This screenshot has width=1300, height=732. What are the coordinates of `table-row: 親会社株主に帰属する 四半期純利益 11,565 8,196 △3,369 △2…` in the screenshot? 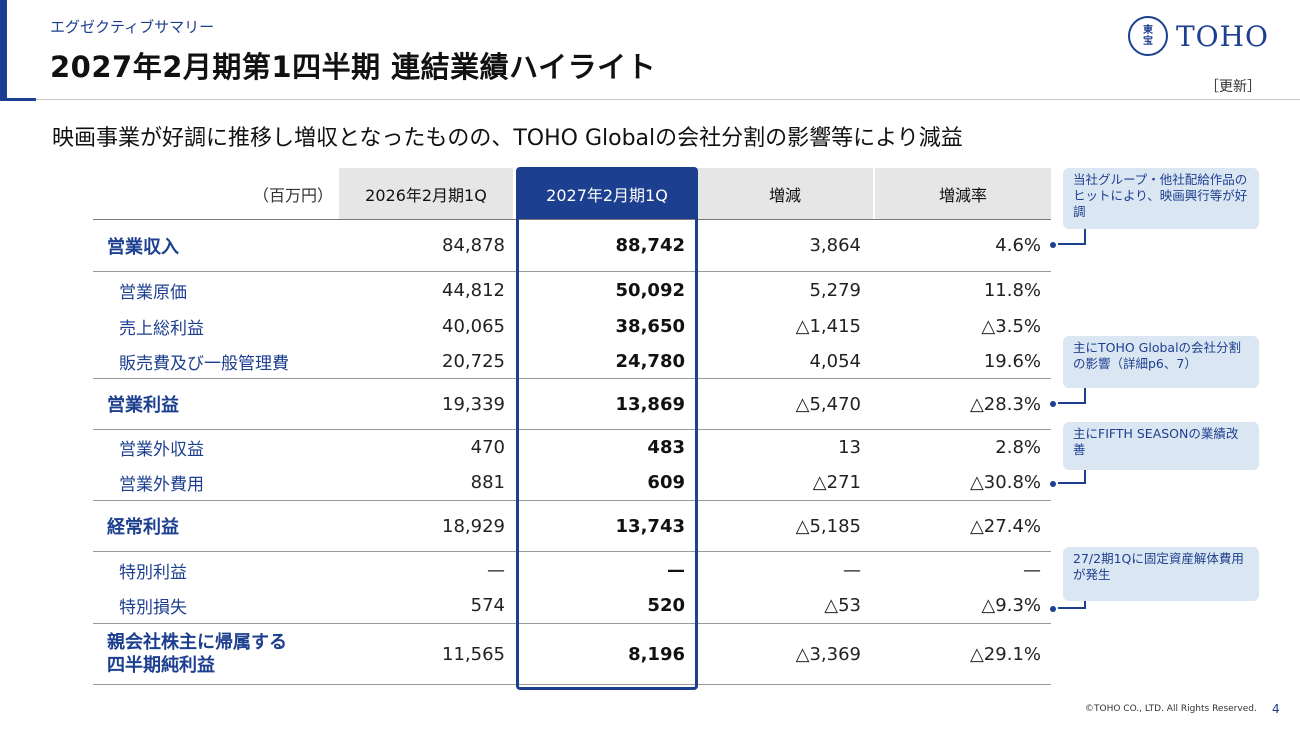 It's located at (572, 654).